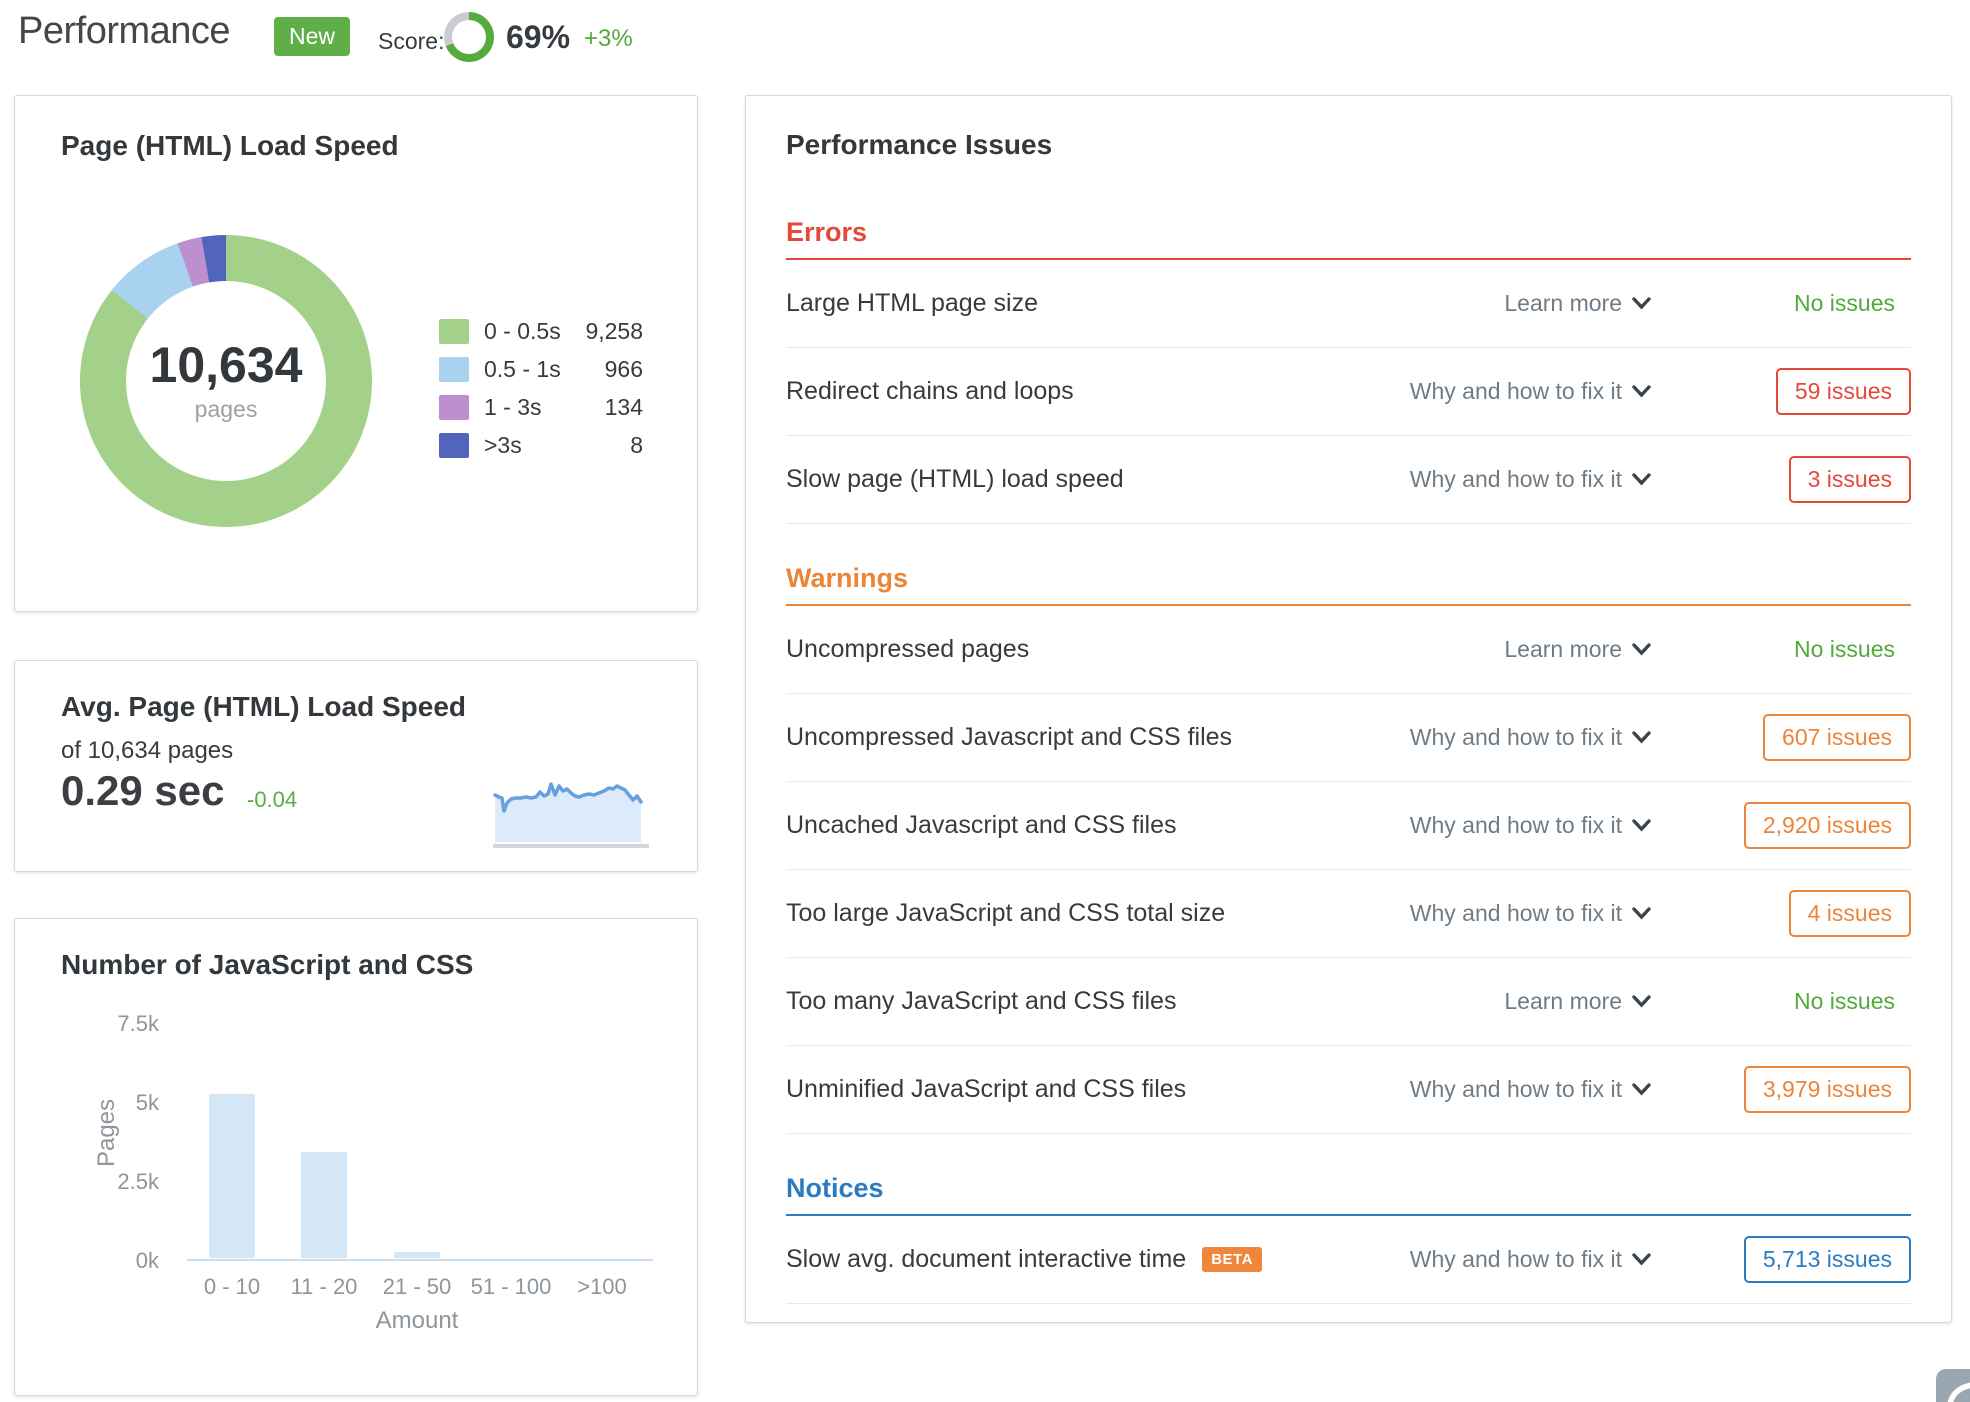 The width and height of the screenshot is (1970, 1402). Describe the element at coordinates (454, 369) in the screenshot. I see `legend-swatch-lightblue` at that location.